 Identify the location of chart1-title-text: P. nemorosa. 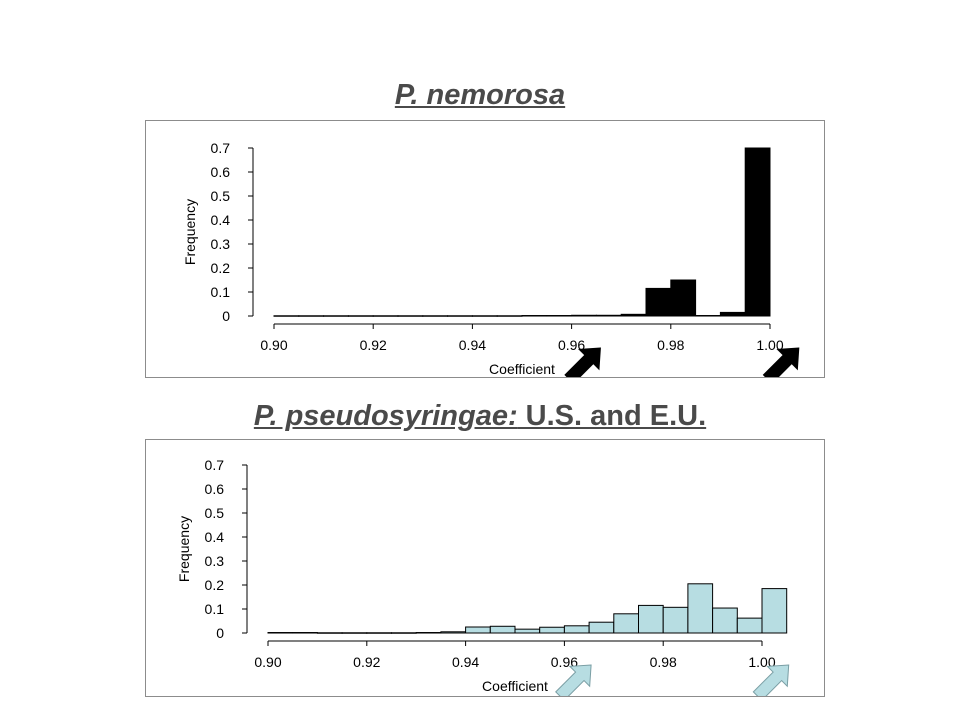
(480, 95).